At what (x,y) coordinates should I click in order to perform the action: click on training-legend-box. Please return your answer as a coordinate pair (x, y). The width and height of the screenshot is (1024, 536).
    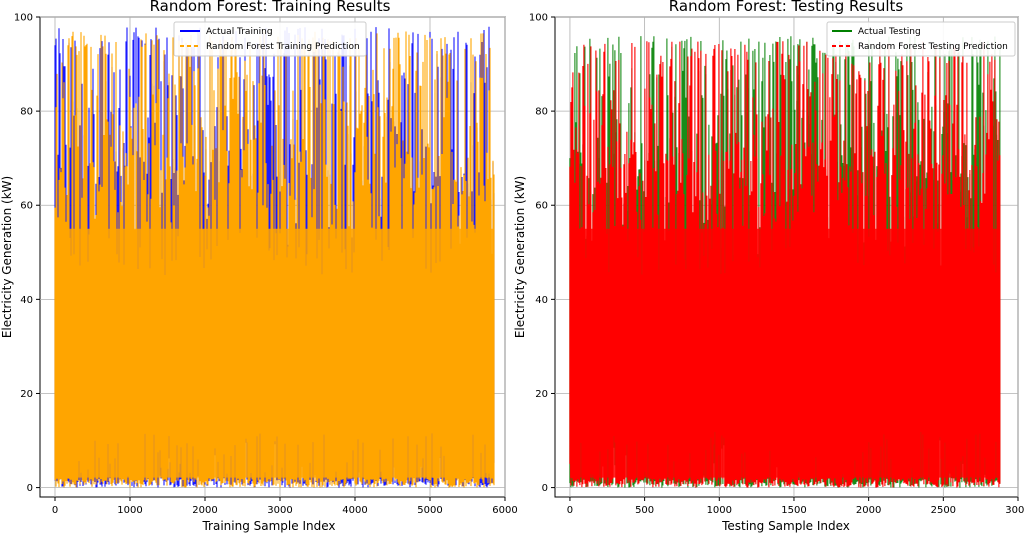
    Looking at the image, I should click on (270, 39).